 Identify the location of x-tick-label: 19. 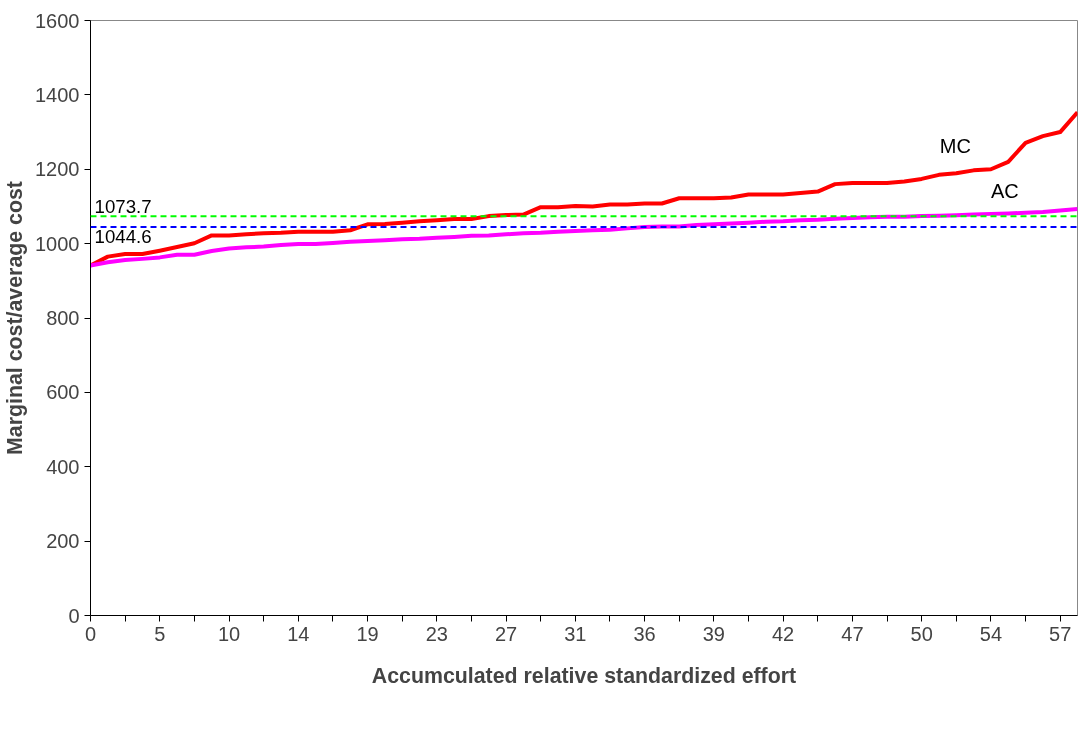
(367, 633).